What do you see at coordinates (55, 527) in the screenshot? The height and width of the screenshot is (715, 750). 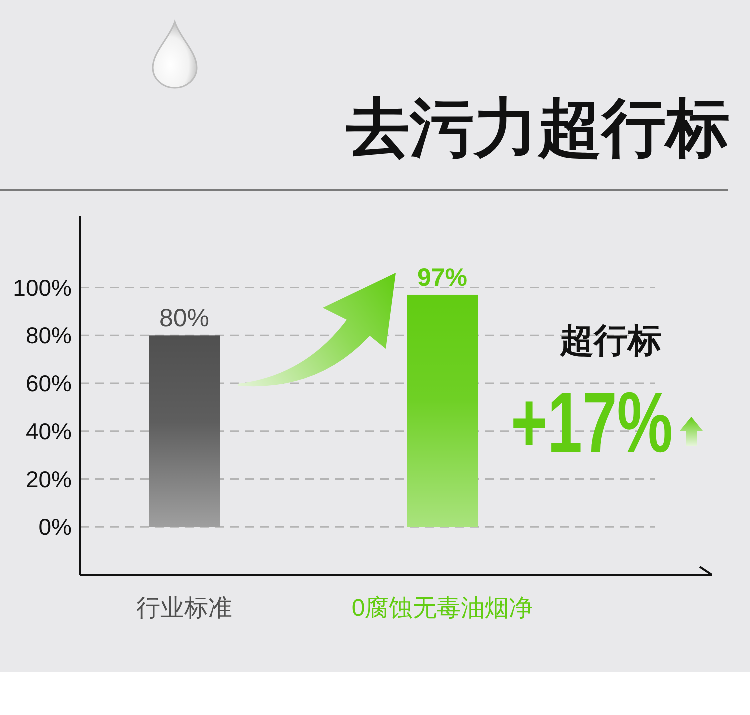 I see `y-tick-label: 0%` at bounding box center [55, 527].